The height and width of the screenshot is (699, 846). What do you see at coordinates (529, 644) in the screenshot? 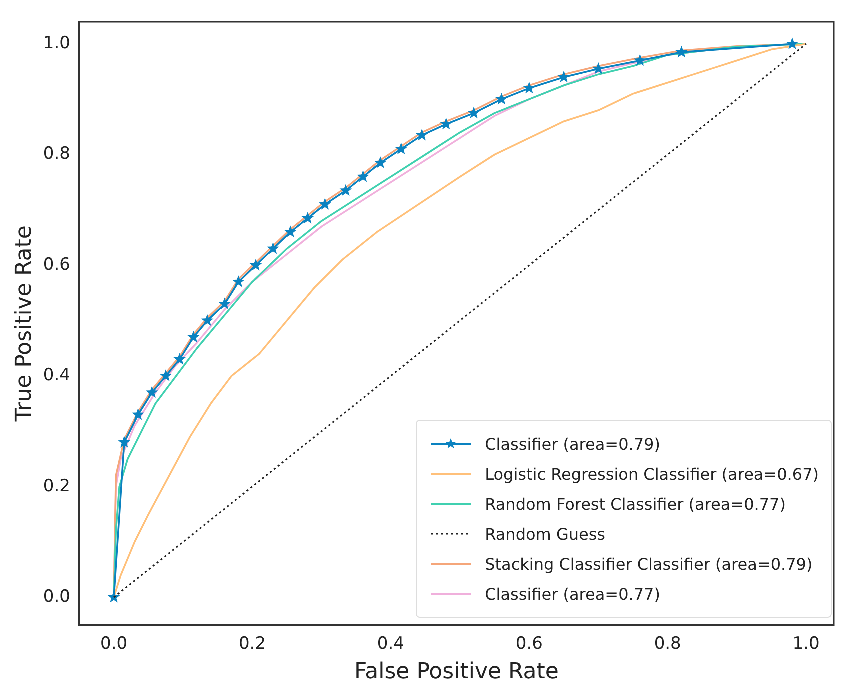
I see `x-tick-label: 0.6` at bounding box center [529, 644].